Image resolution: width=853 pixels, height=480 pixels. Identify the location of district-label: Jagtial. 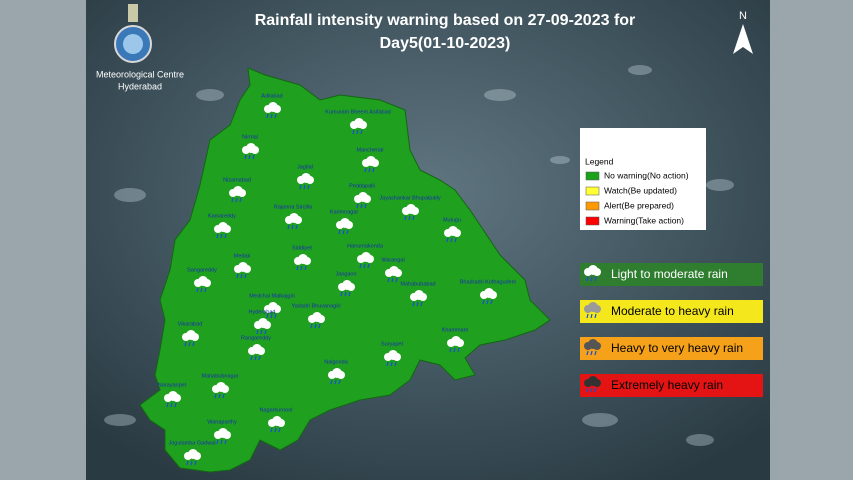
(305, 167).